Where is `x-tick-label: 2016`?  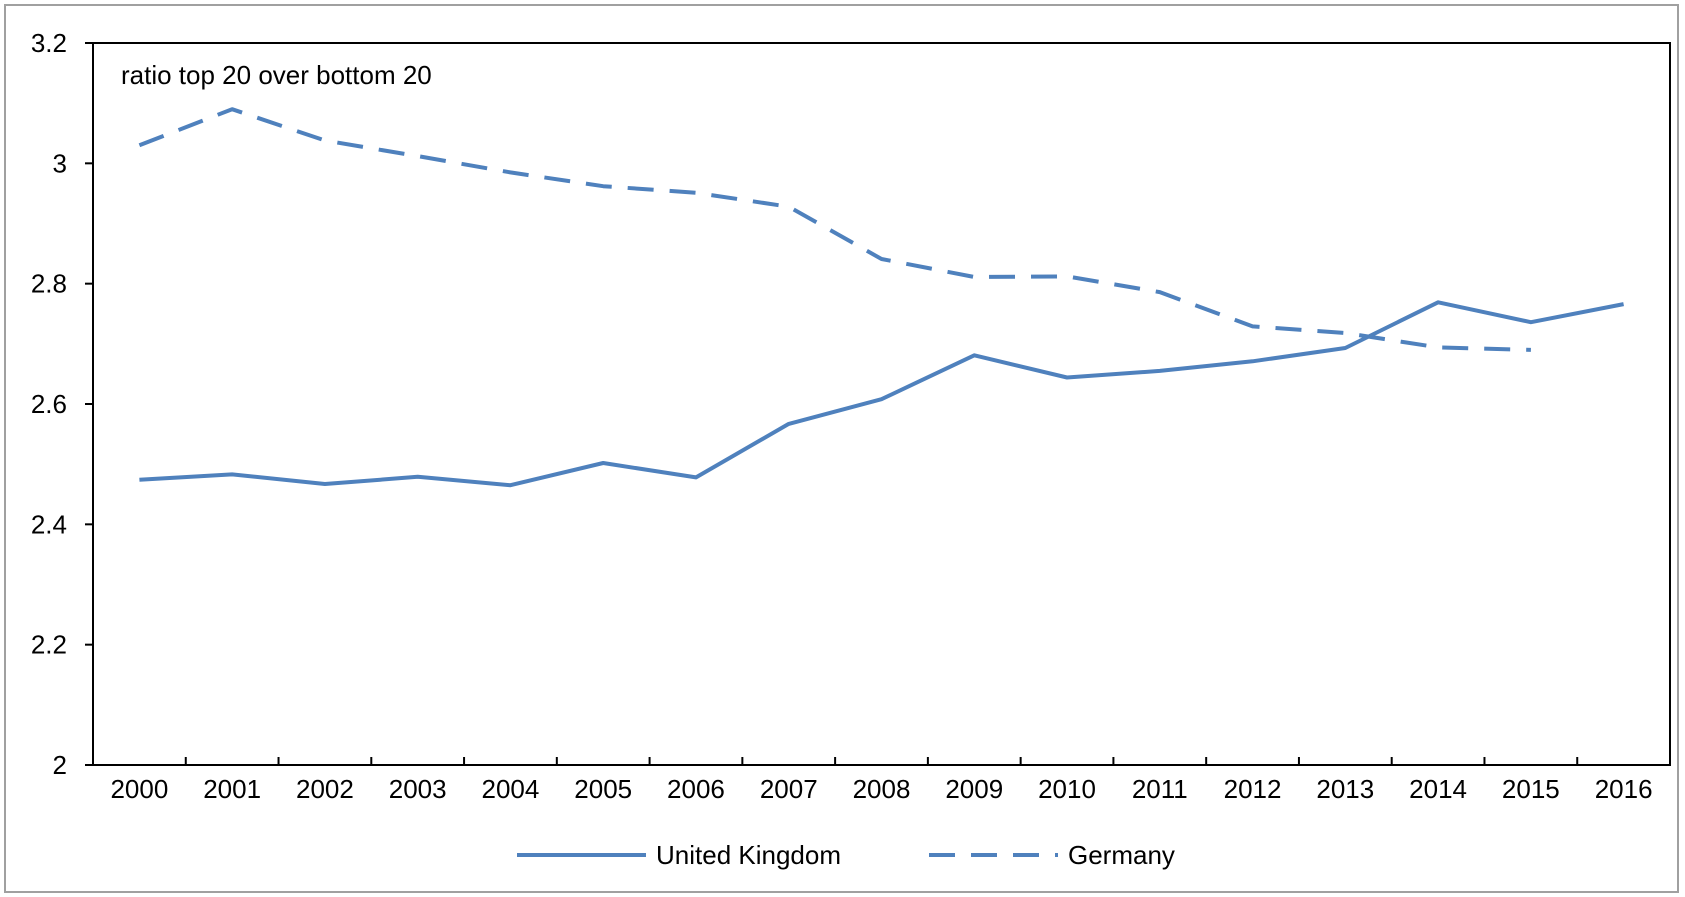 x-tick-label: 2016 is located at coordinates (1624, 789).